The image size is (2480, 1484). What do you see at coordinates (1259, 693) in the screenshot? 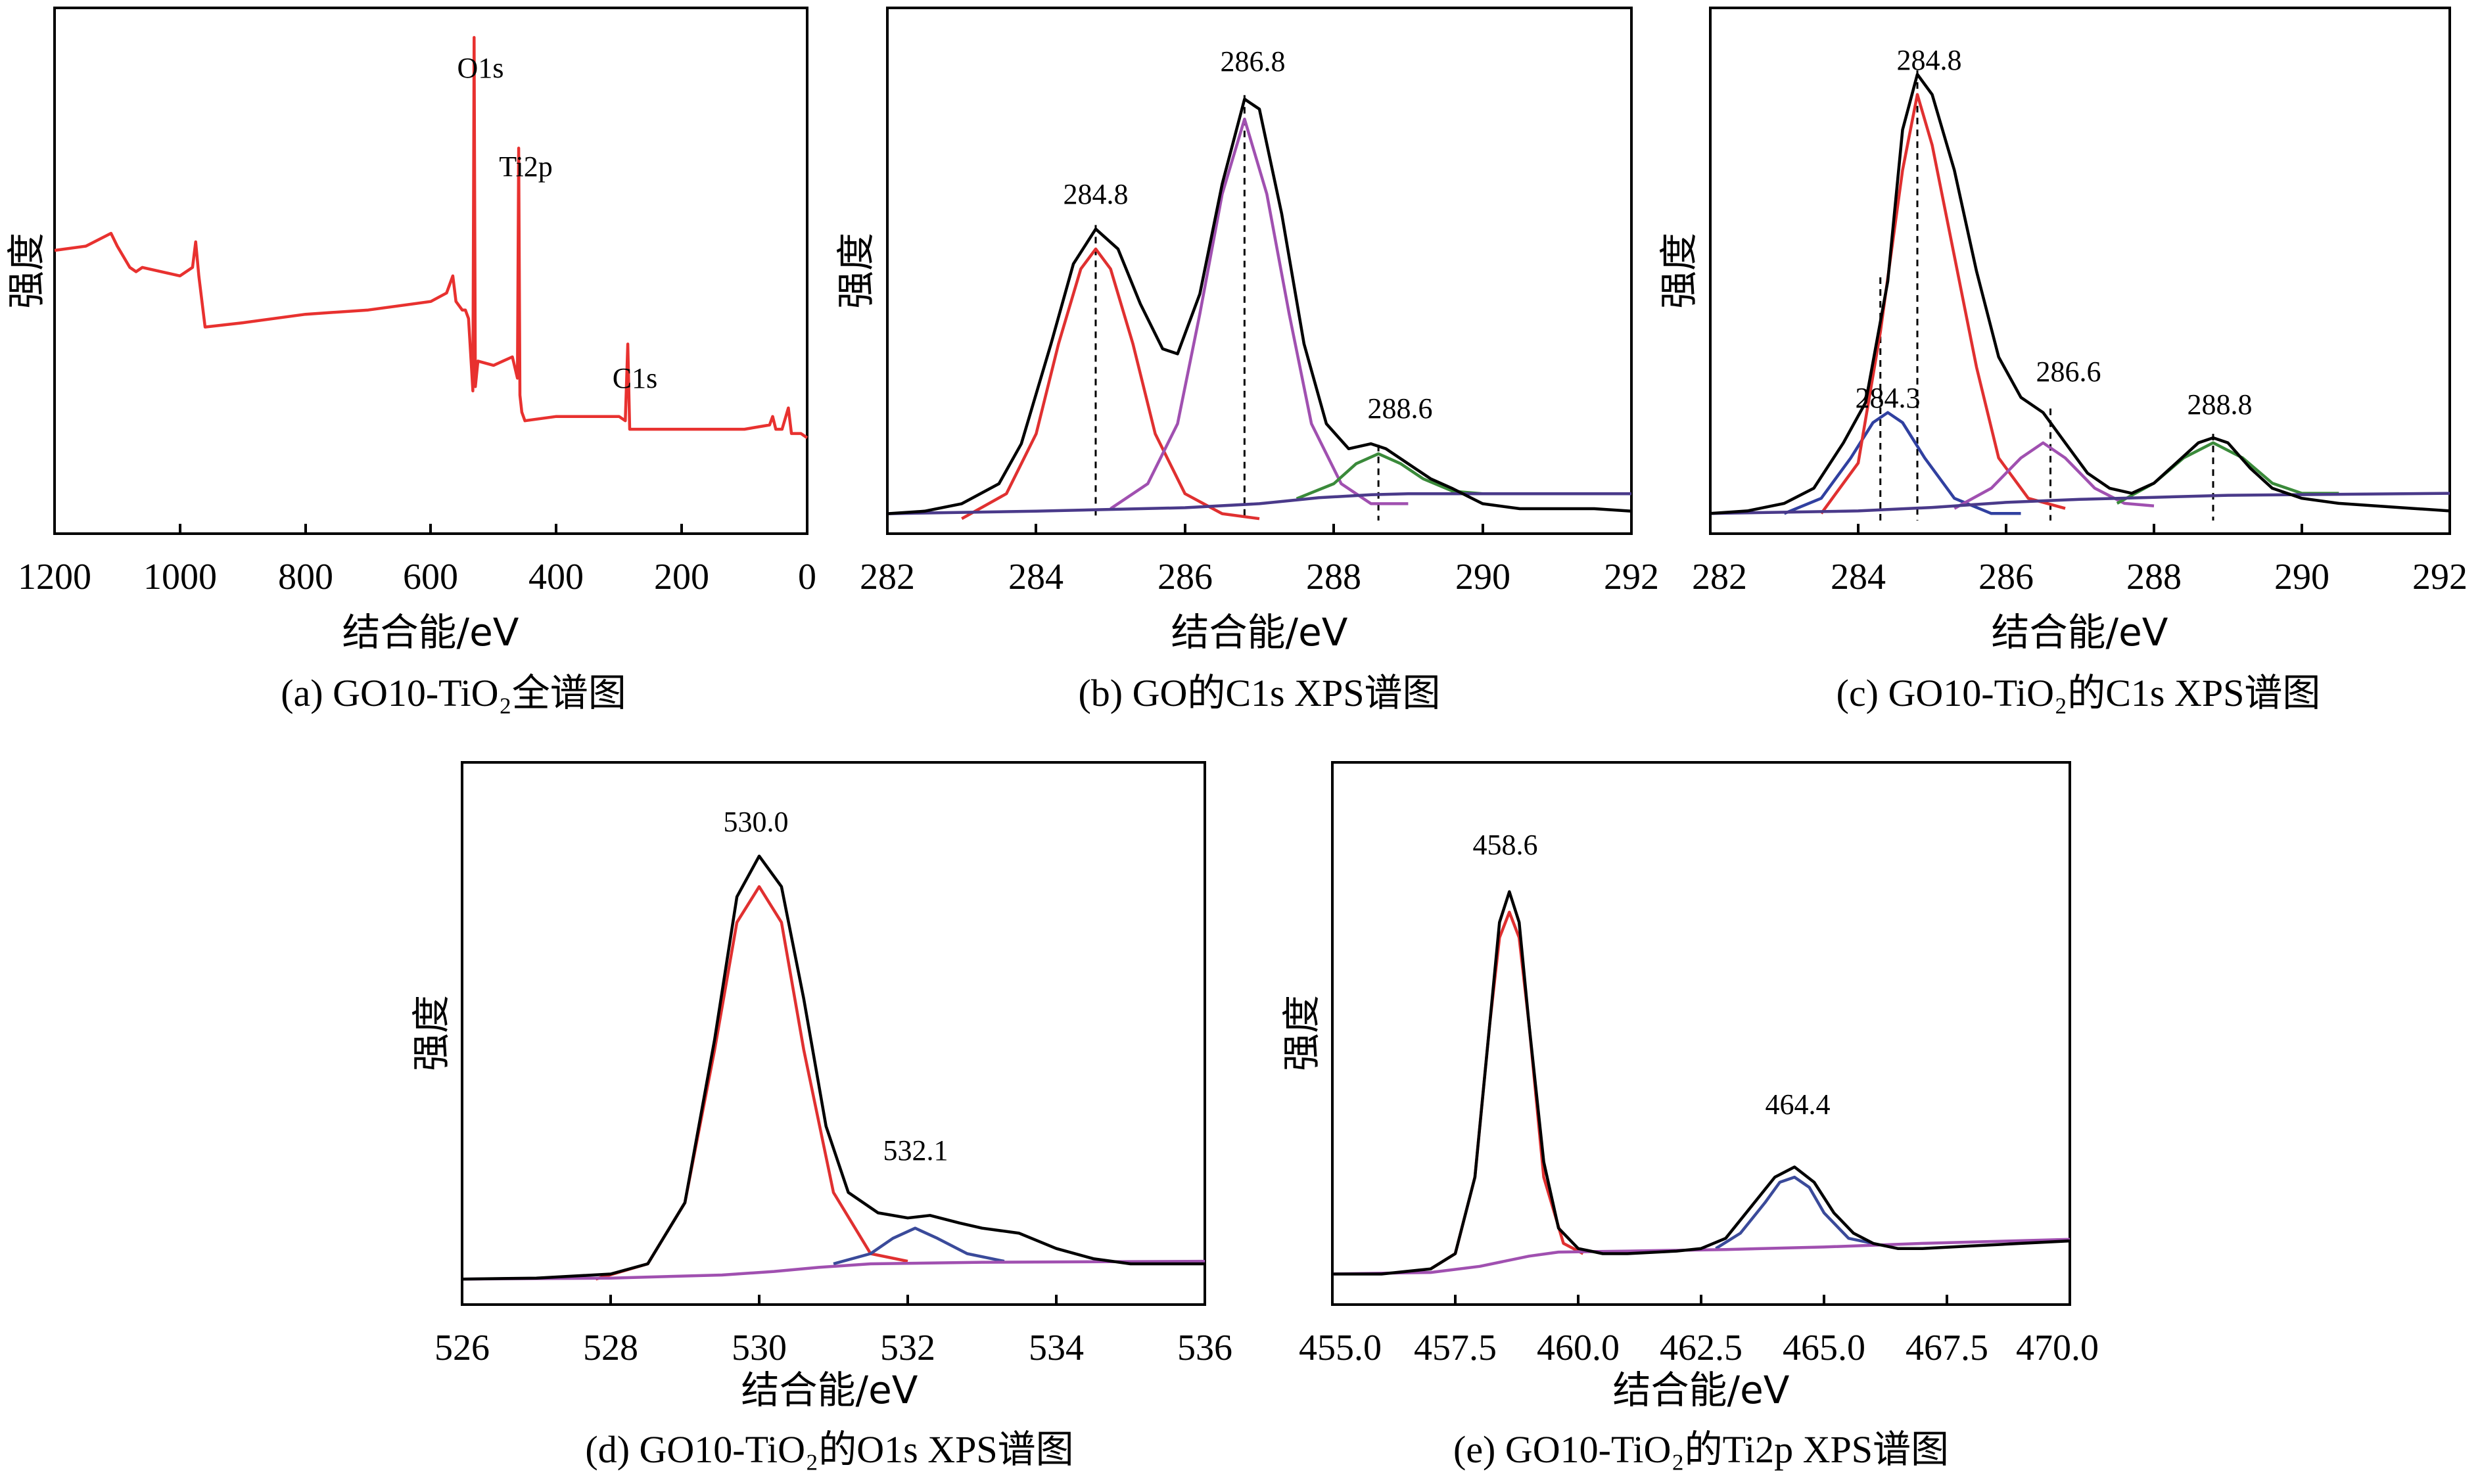
I see `panel-caption: (b) GO的C1s XPS谱图` at bounding box center [1259, 693].